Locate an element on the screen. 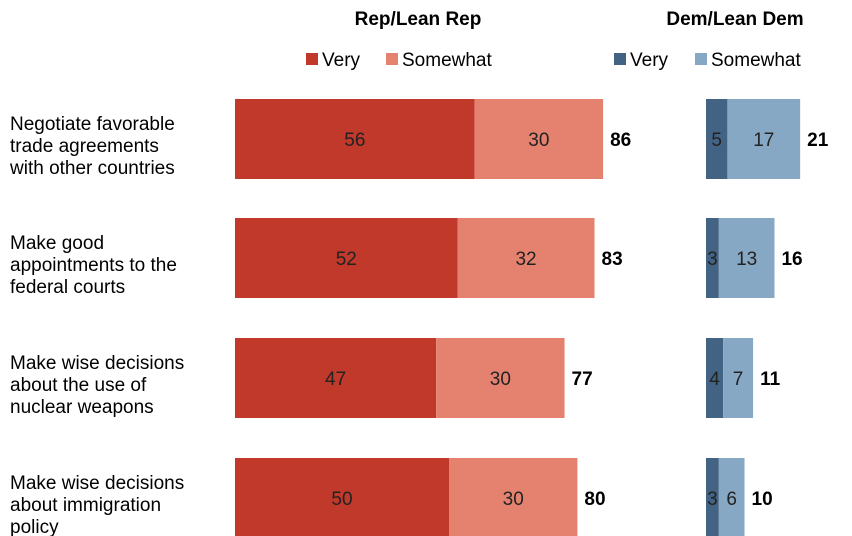 This screenshot has height=536, width=852. bar-value-label: 32 is located at coordinates (525, 259).